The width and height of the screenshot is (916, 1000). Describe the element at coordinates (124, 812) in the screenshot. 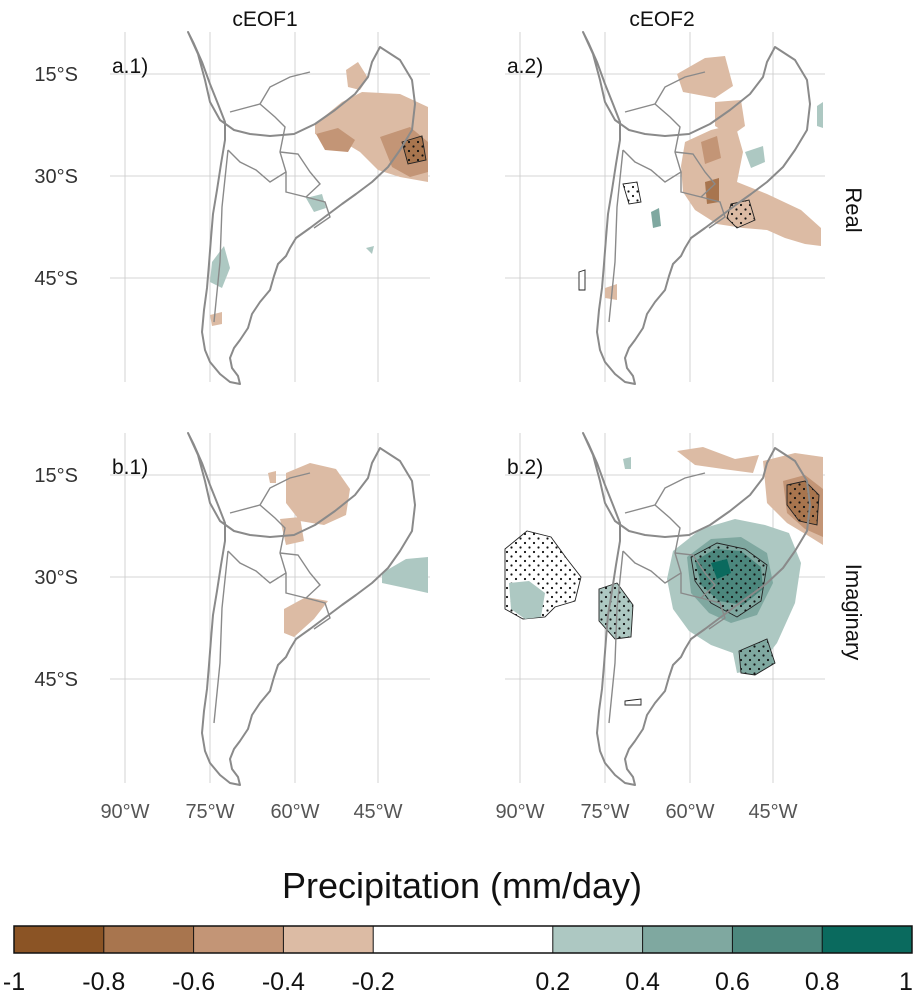

I see `lon-label-90w-left: 90°W` at that location.